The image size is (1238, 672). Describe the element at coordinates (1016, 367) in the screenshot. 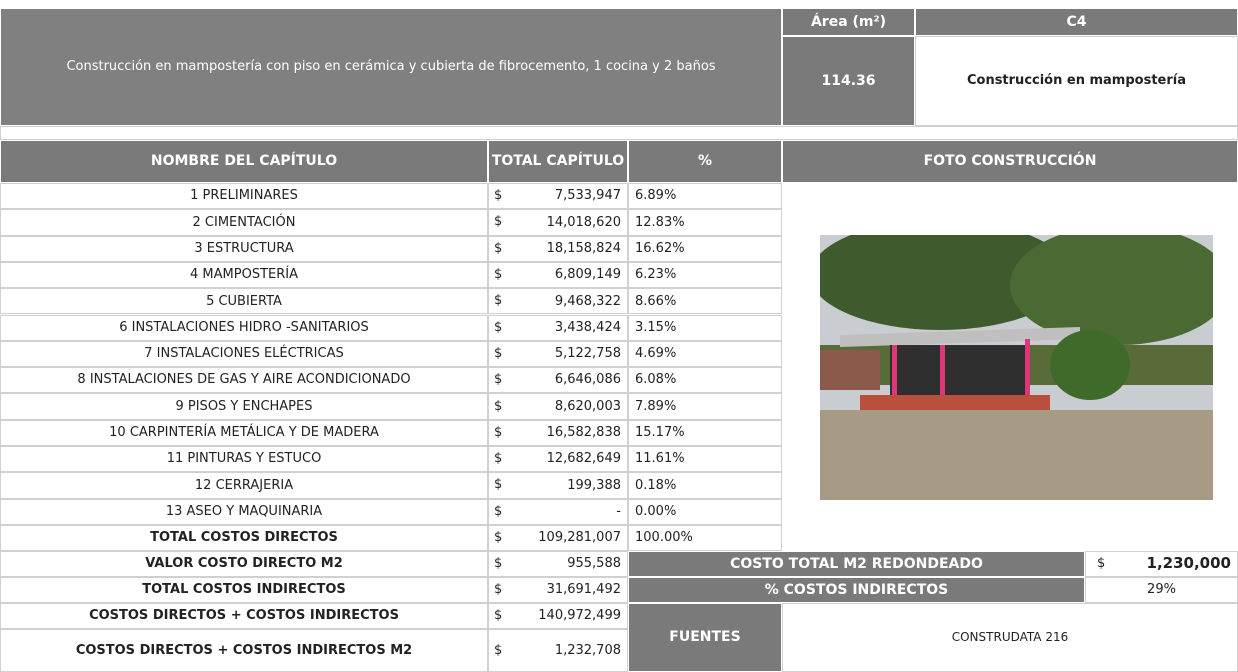

I see `construction-photo` at that location.